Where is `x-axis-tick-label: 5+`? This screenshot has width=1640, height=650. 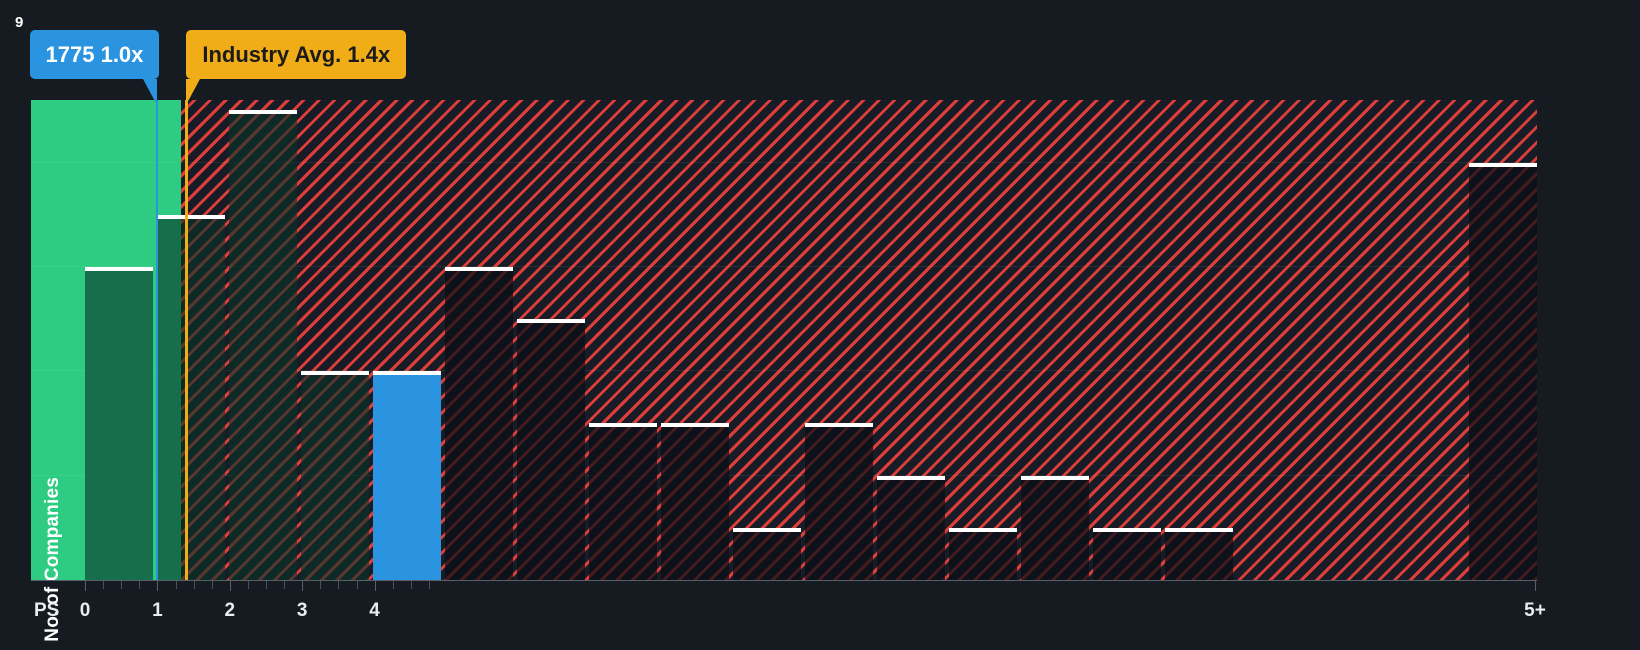
x-axis-tick-label: 5+ is located at coordinates (1535, 610).